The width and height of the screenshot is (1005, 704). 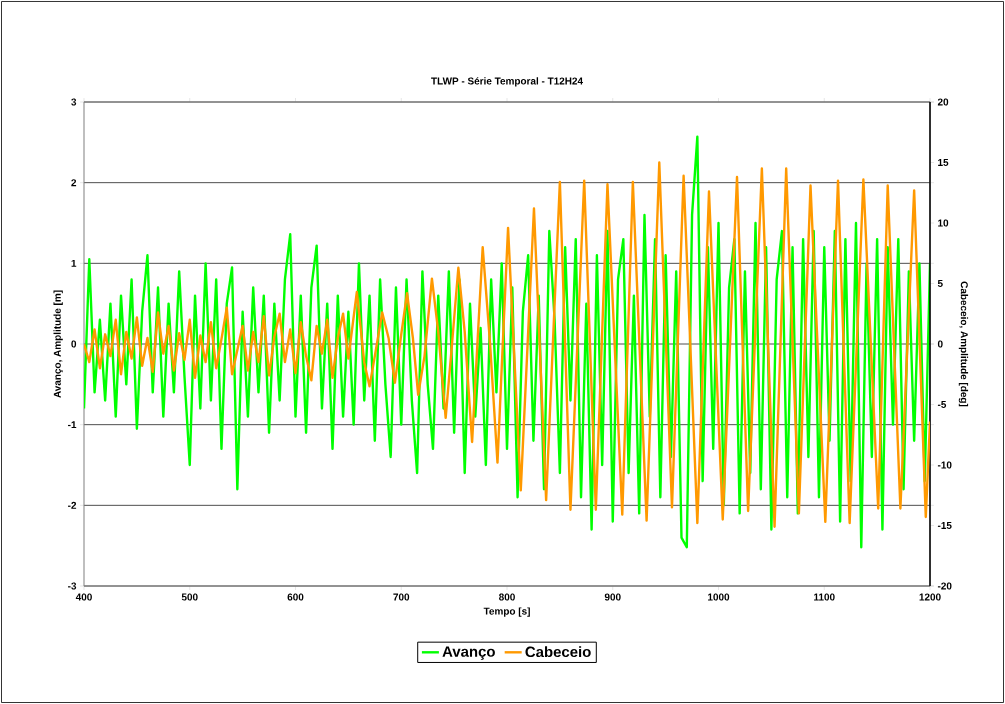 What do you see at coordinates (943, 162) in the screenshot?
I see `y2-tick-label: 15` at bounding box center [943, 162].